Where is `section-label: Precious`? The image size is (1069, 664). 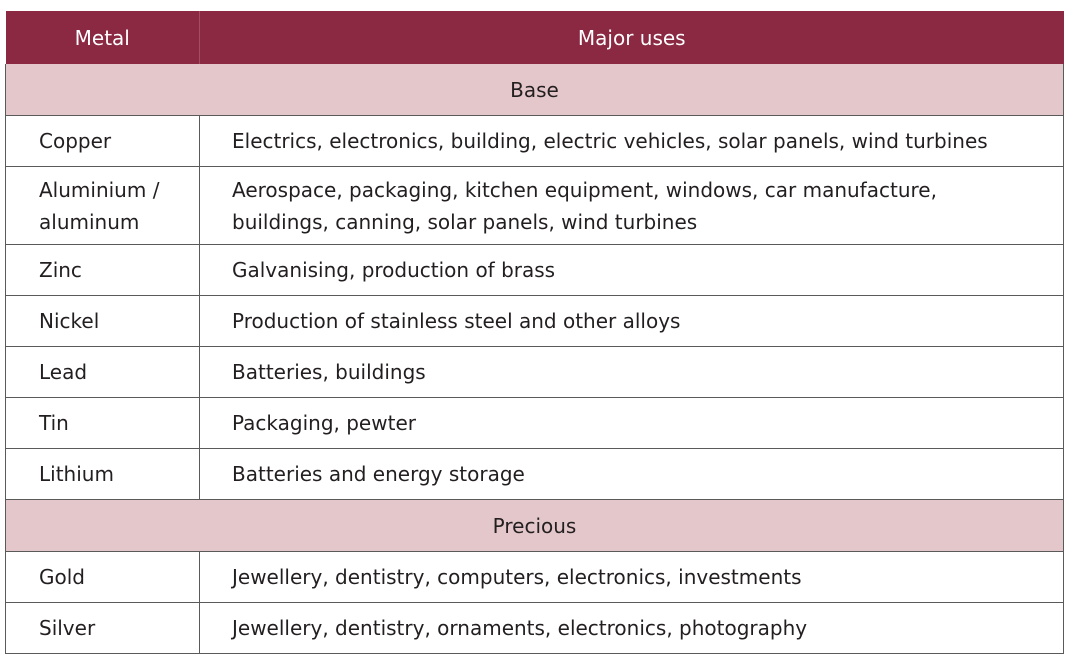
section-label: Precious is located at coordinates (534, 525).